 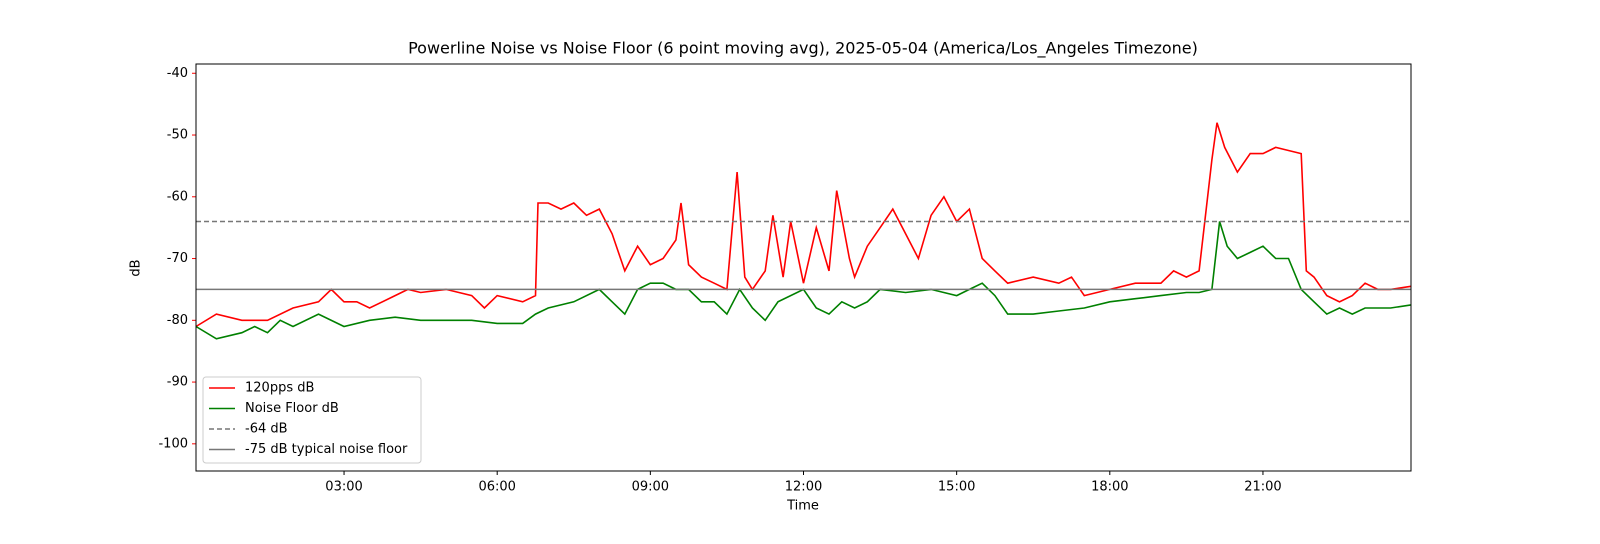 What do you see at coordinates (956, 487) in the screenshot?
I see `x-tick-label: 15:00` at bounding box center [956, 487].